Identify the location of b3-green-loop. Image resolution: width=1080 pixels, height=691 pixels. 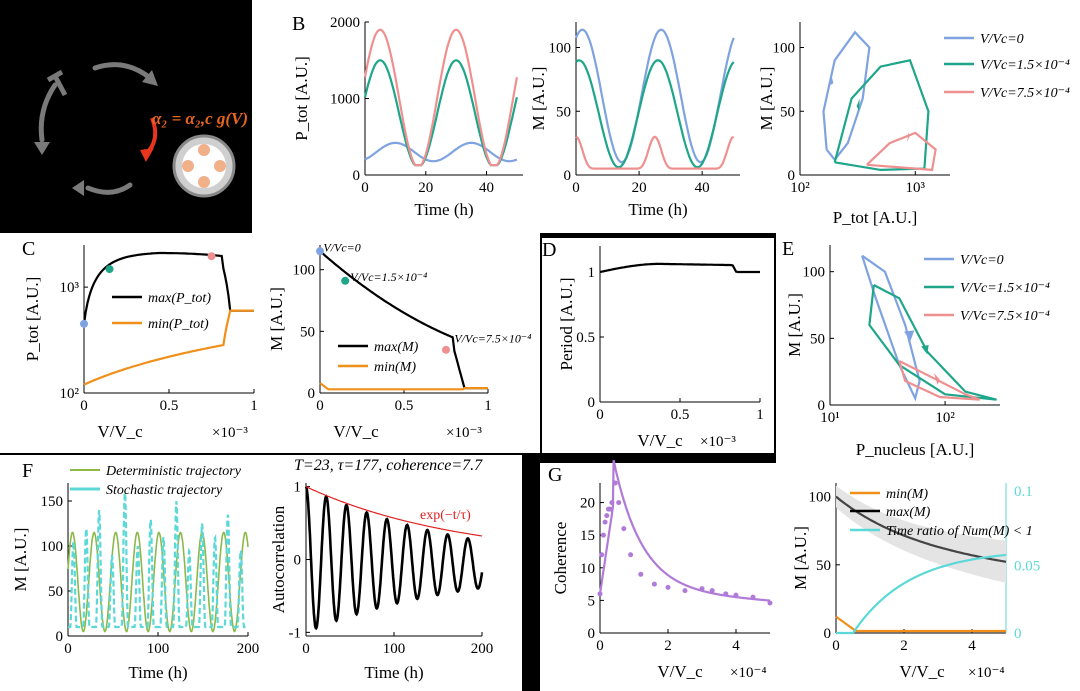
(881, 115).